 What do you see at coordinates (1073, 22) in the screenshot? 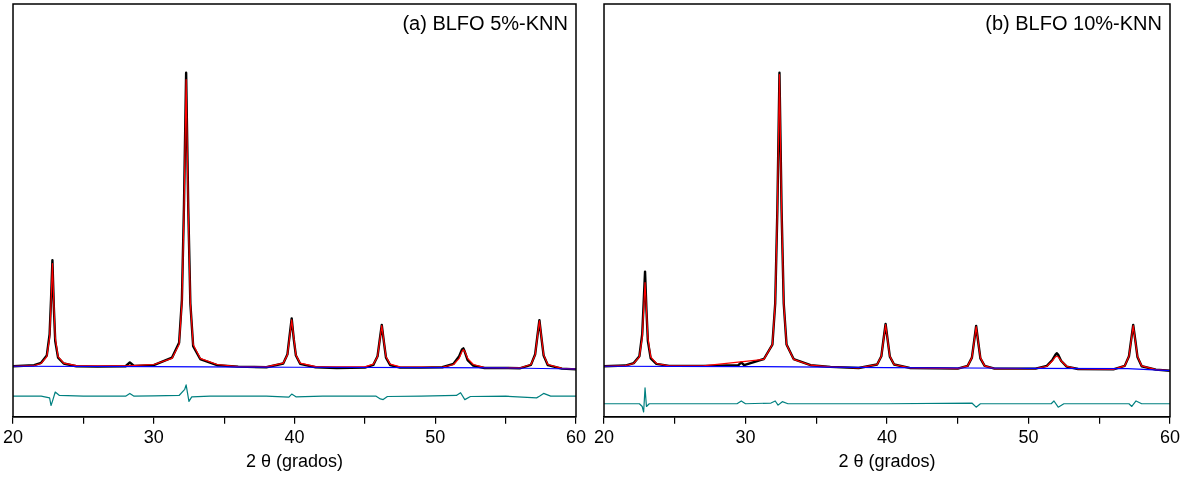
I see `chart-title: (b) BLFO 10%-KNN` at bounding box center [1073, 22].